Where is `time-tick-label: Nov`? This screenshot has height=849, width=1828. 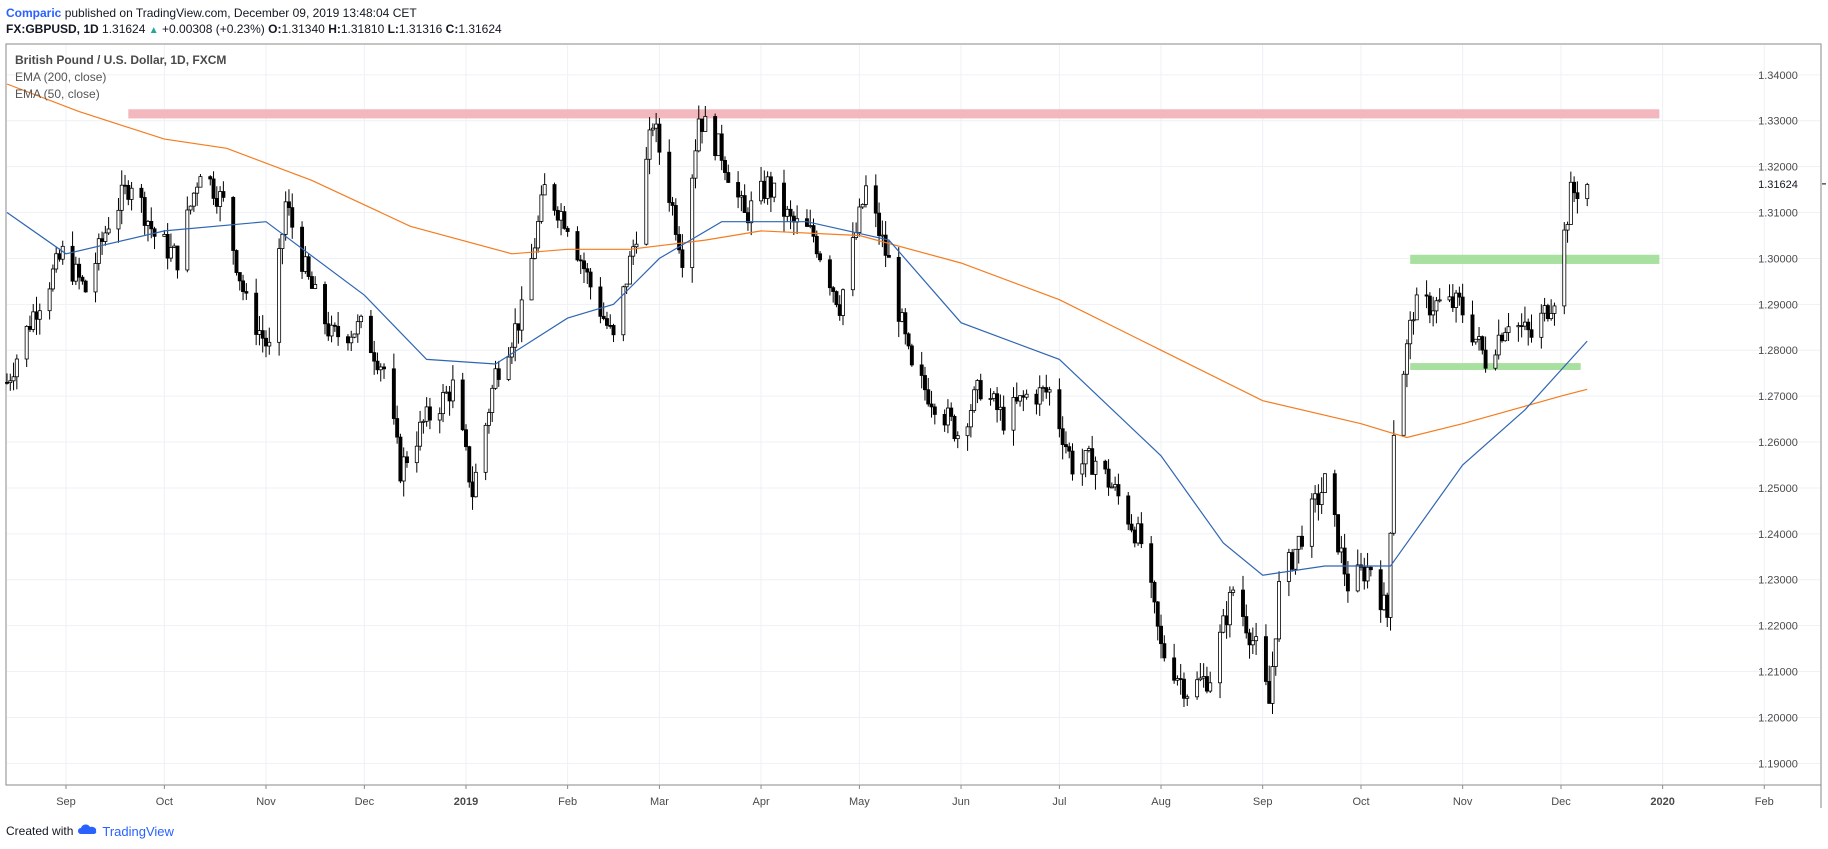
time-tick-label: Nov is located at coordinates (1463, 802).